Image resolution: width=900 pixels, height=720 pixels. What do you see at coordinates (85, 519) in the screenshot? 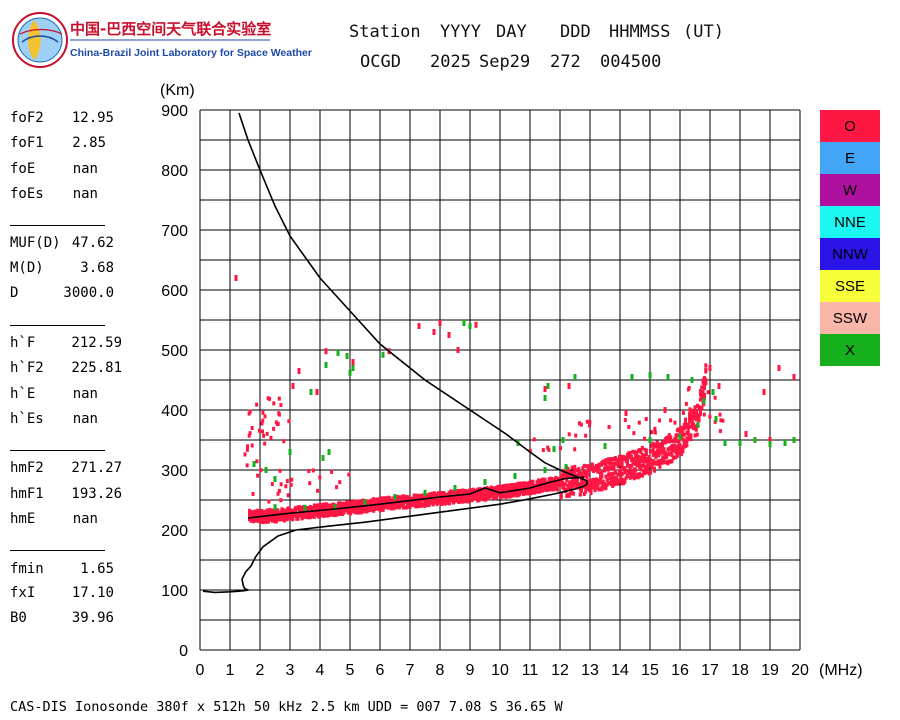
I see `param-value: nan` at bounding box center [85, 519].